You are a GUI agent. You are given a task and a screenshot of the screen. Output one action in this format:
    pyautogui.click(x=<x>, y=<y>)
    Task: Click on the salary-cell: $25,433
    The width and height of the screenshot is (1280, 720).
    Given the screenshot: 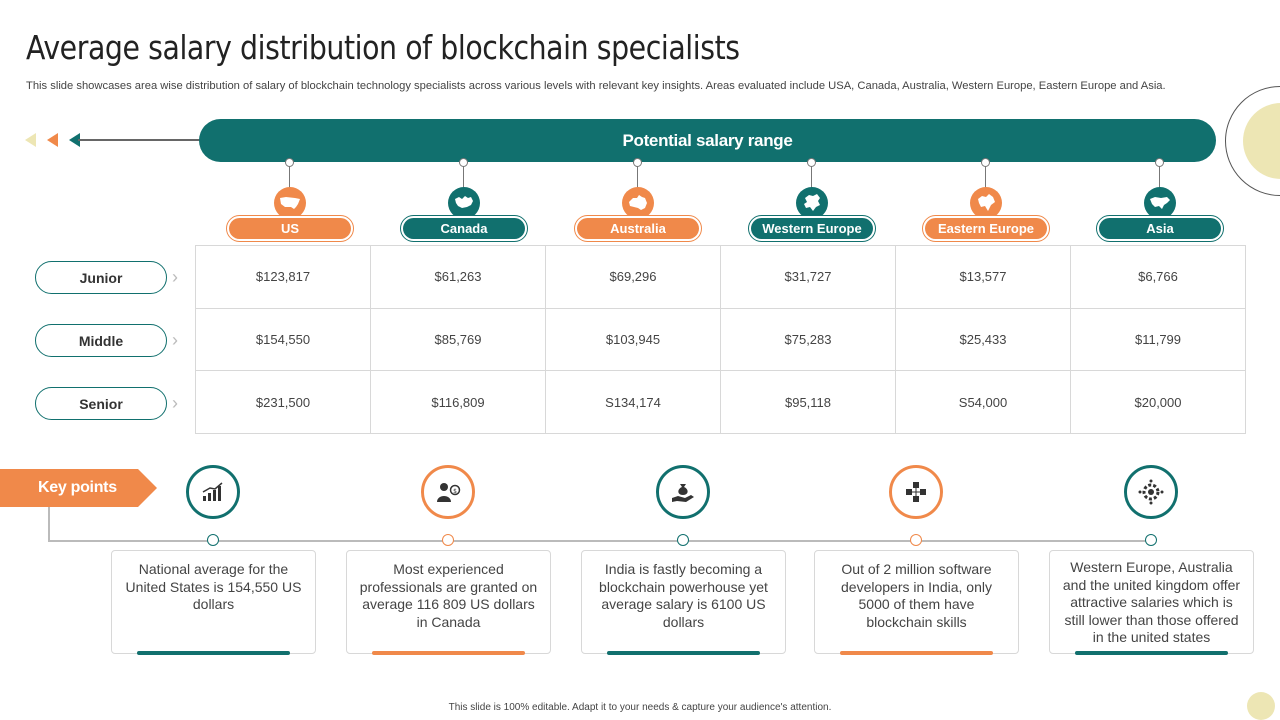 What is the action you would take?
    pyautogui.click(x=983, y=339)
    